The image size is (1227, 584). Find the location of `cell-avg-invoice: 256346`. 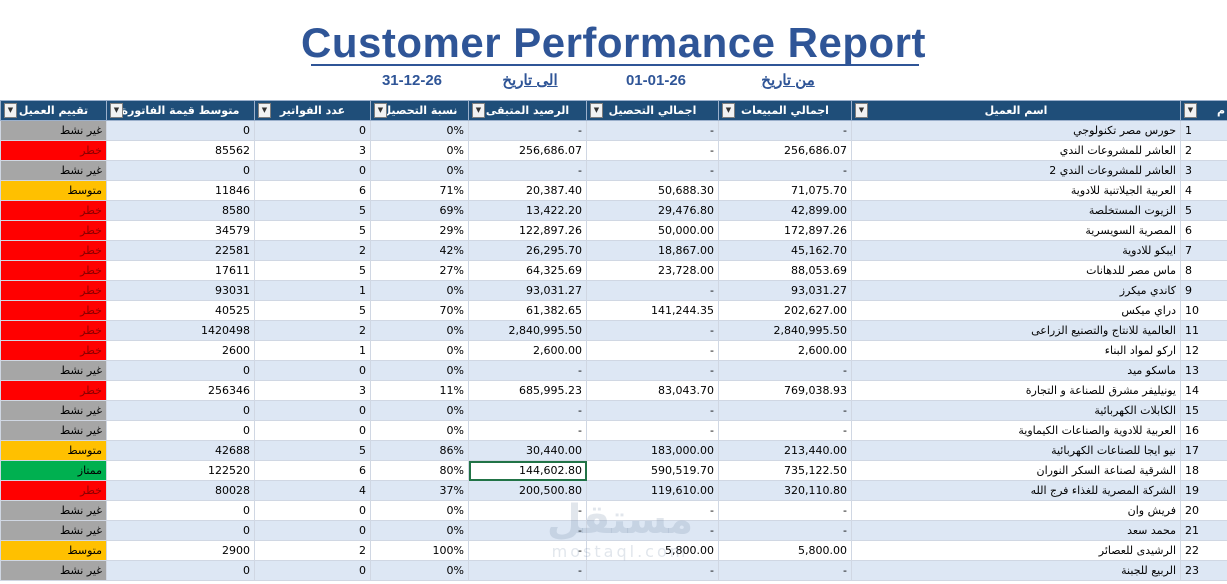

cell-avg-invoice: 256346 is located at coordinates (180, 390).